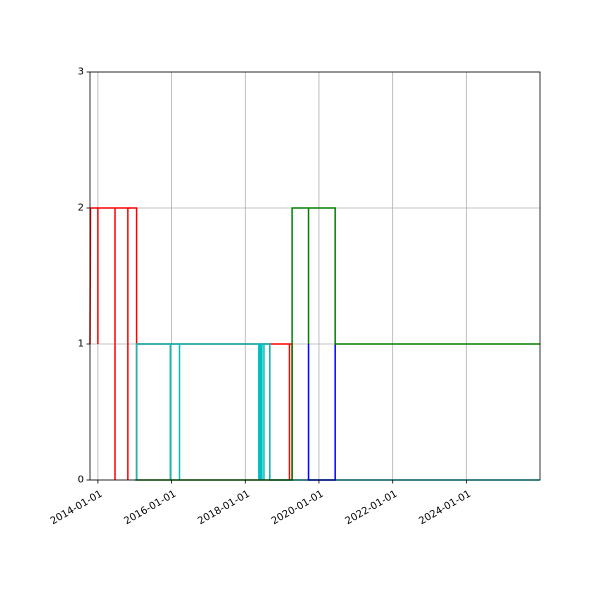 This screenshot has width=600, height=600. What do you see at coordinates (81, 480) in the screenshot?
I see `y-tick-label: 0` at bounding box center [81, 480].